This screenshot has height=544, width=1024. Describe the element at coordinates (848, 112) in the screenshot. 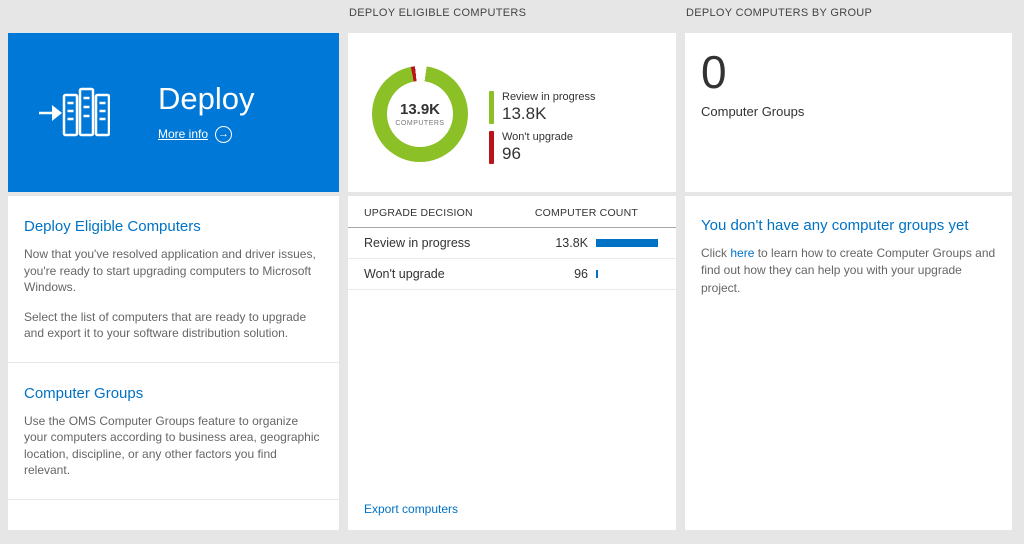

I see `computer-groups-count-tile: 0 Computer Groups` at that location.